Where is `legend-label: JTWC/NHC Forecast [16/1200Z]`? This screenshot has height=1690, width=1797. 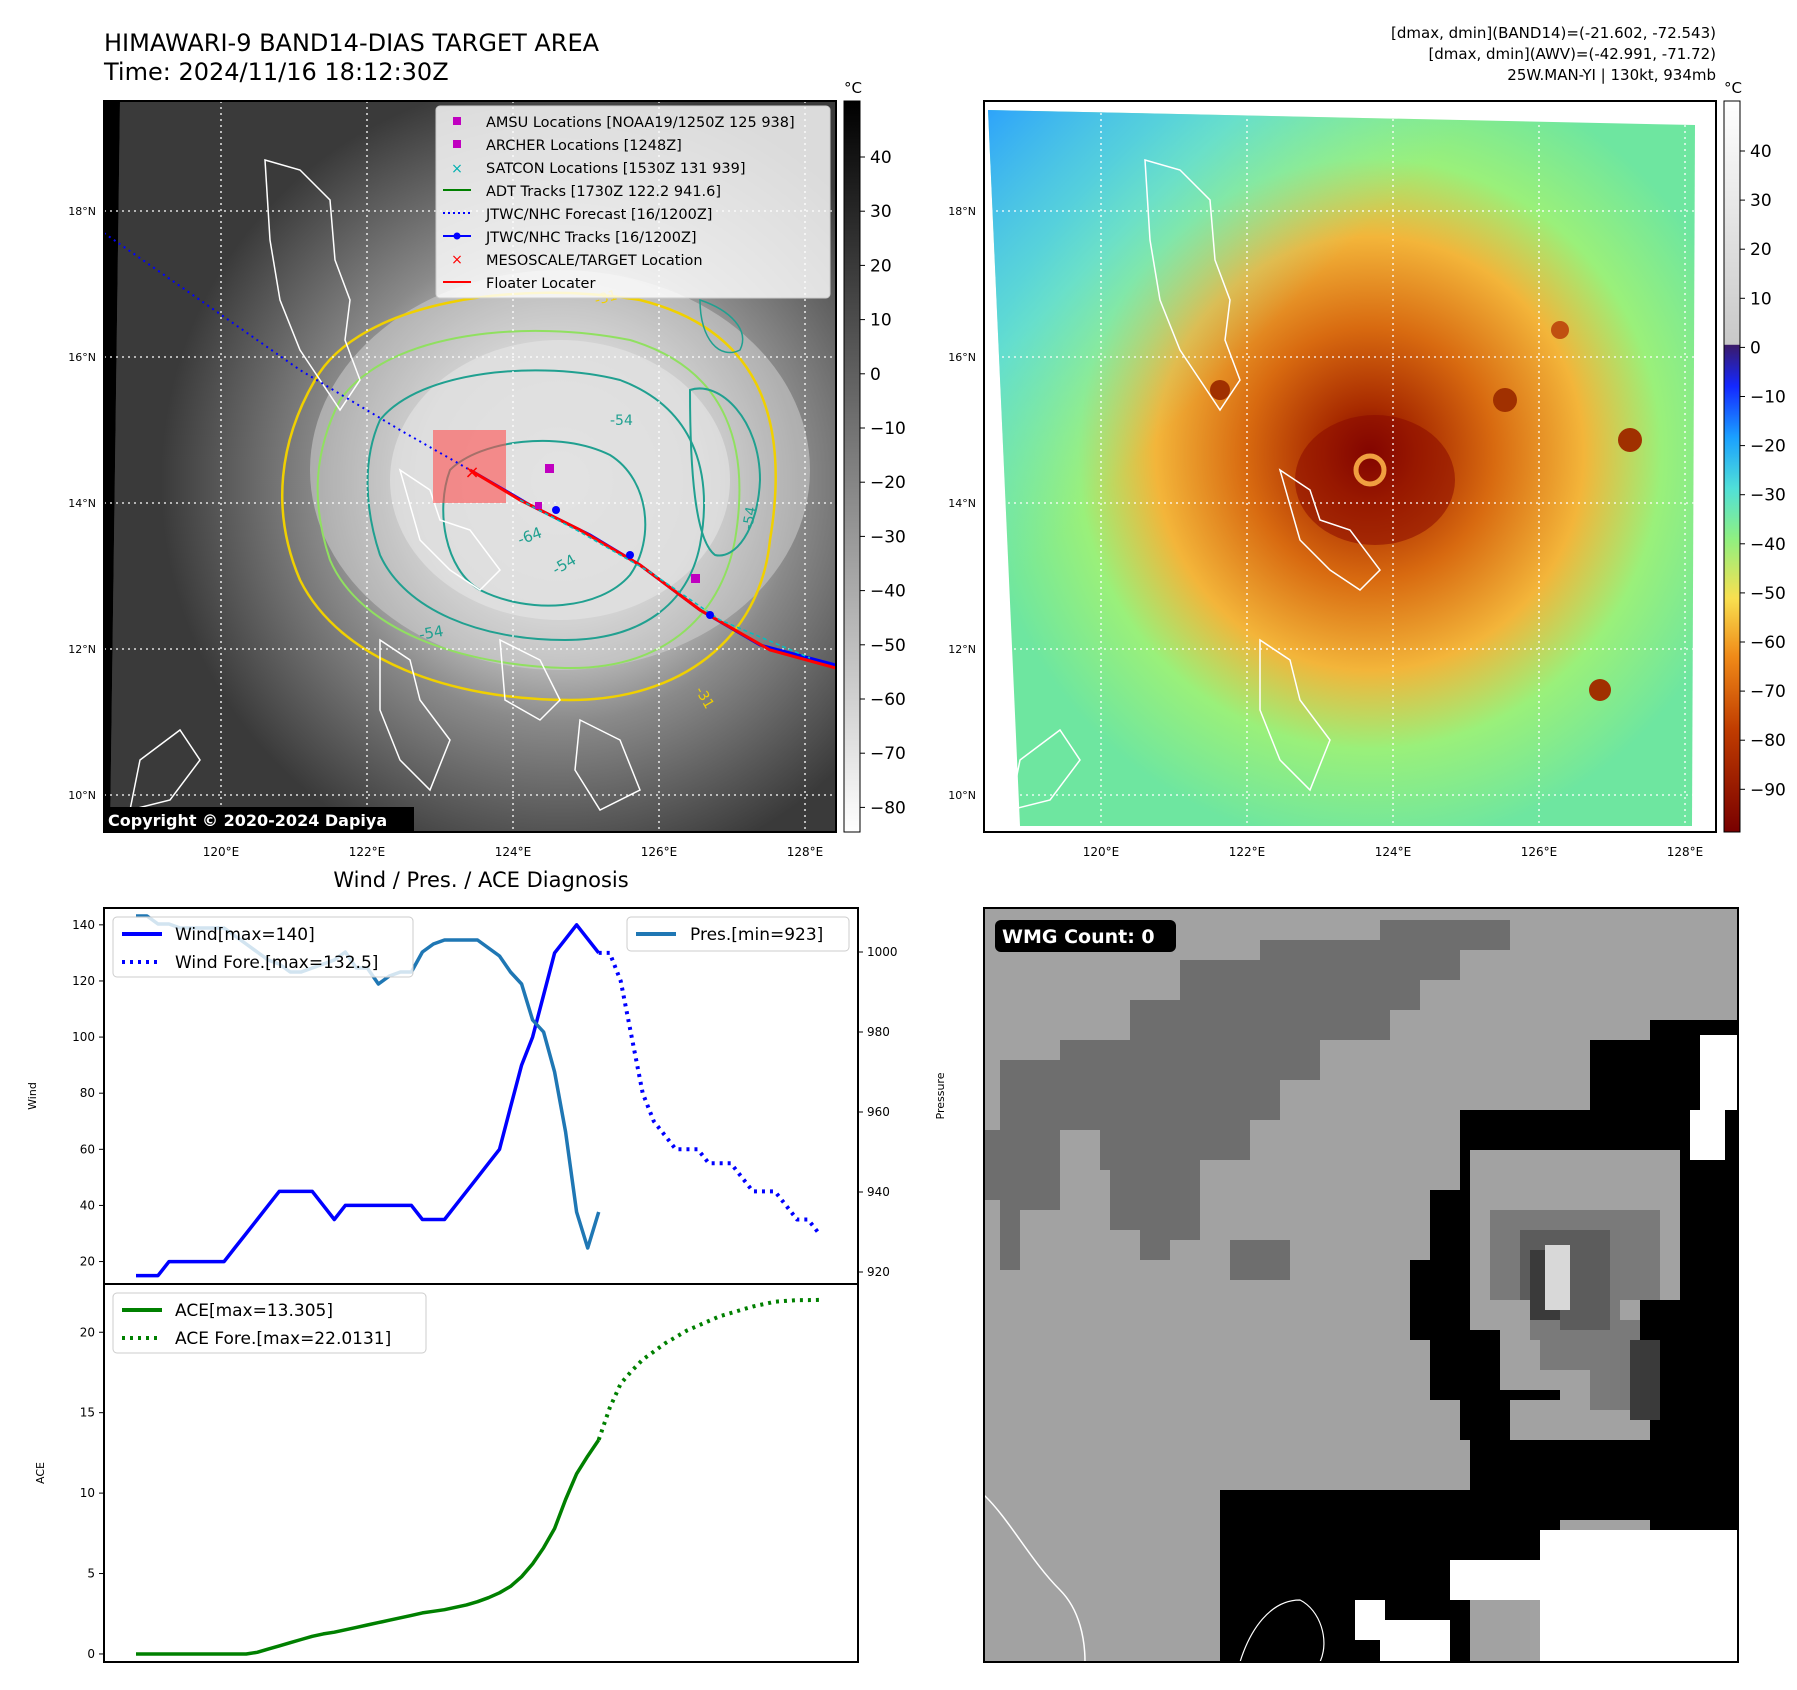
legend-label: JTWC/NHC Forecast [16/1200Z] is located at coordinates (598, 215).